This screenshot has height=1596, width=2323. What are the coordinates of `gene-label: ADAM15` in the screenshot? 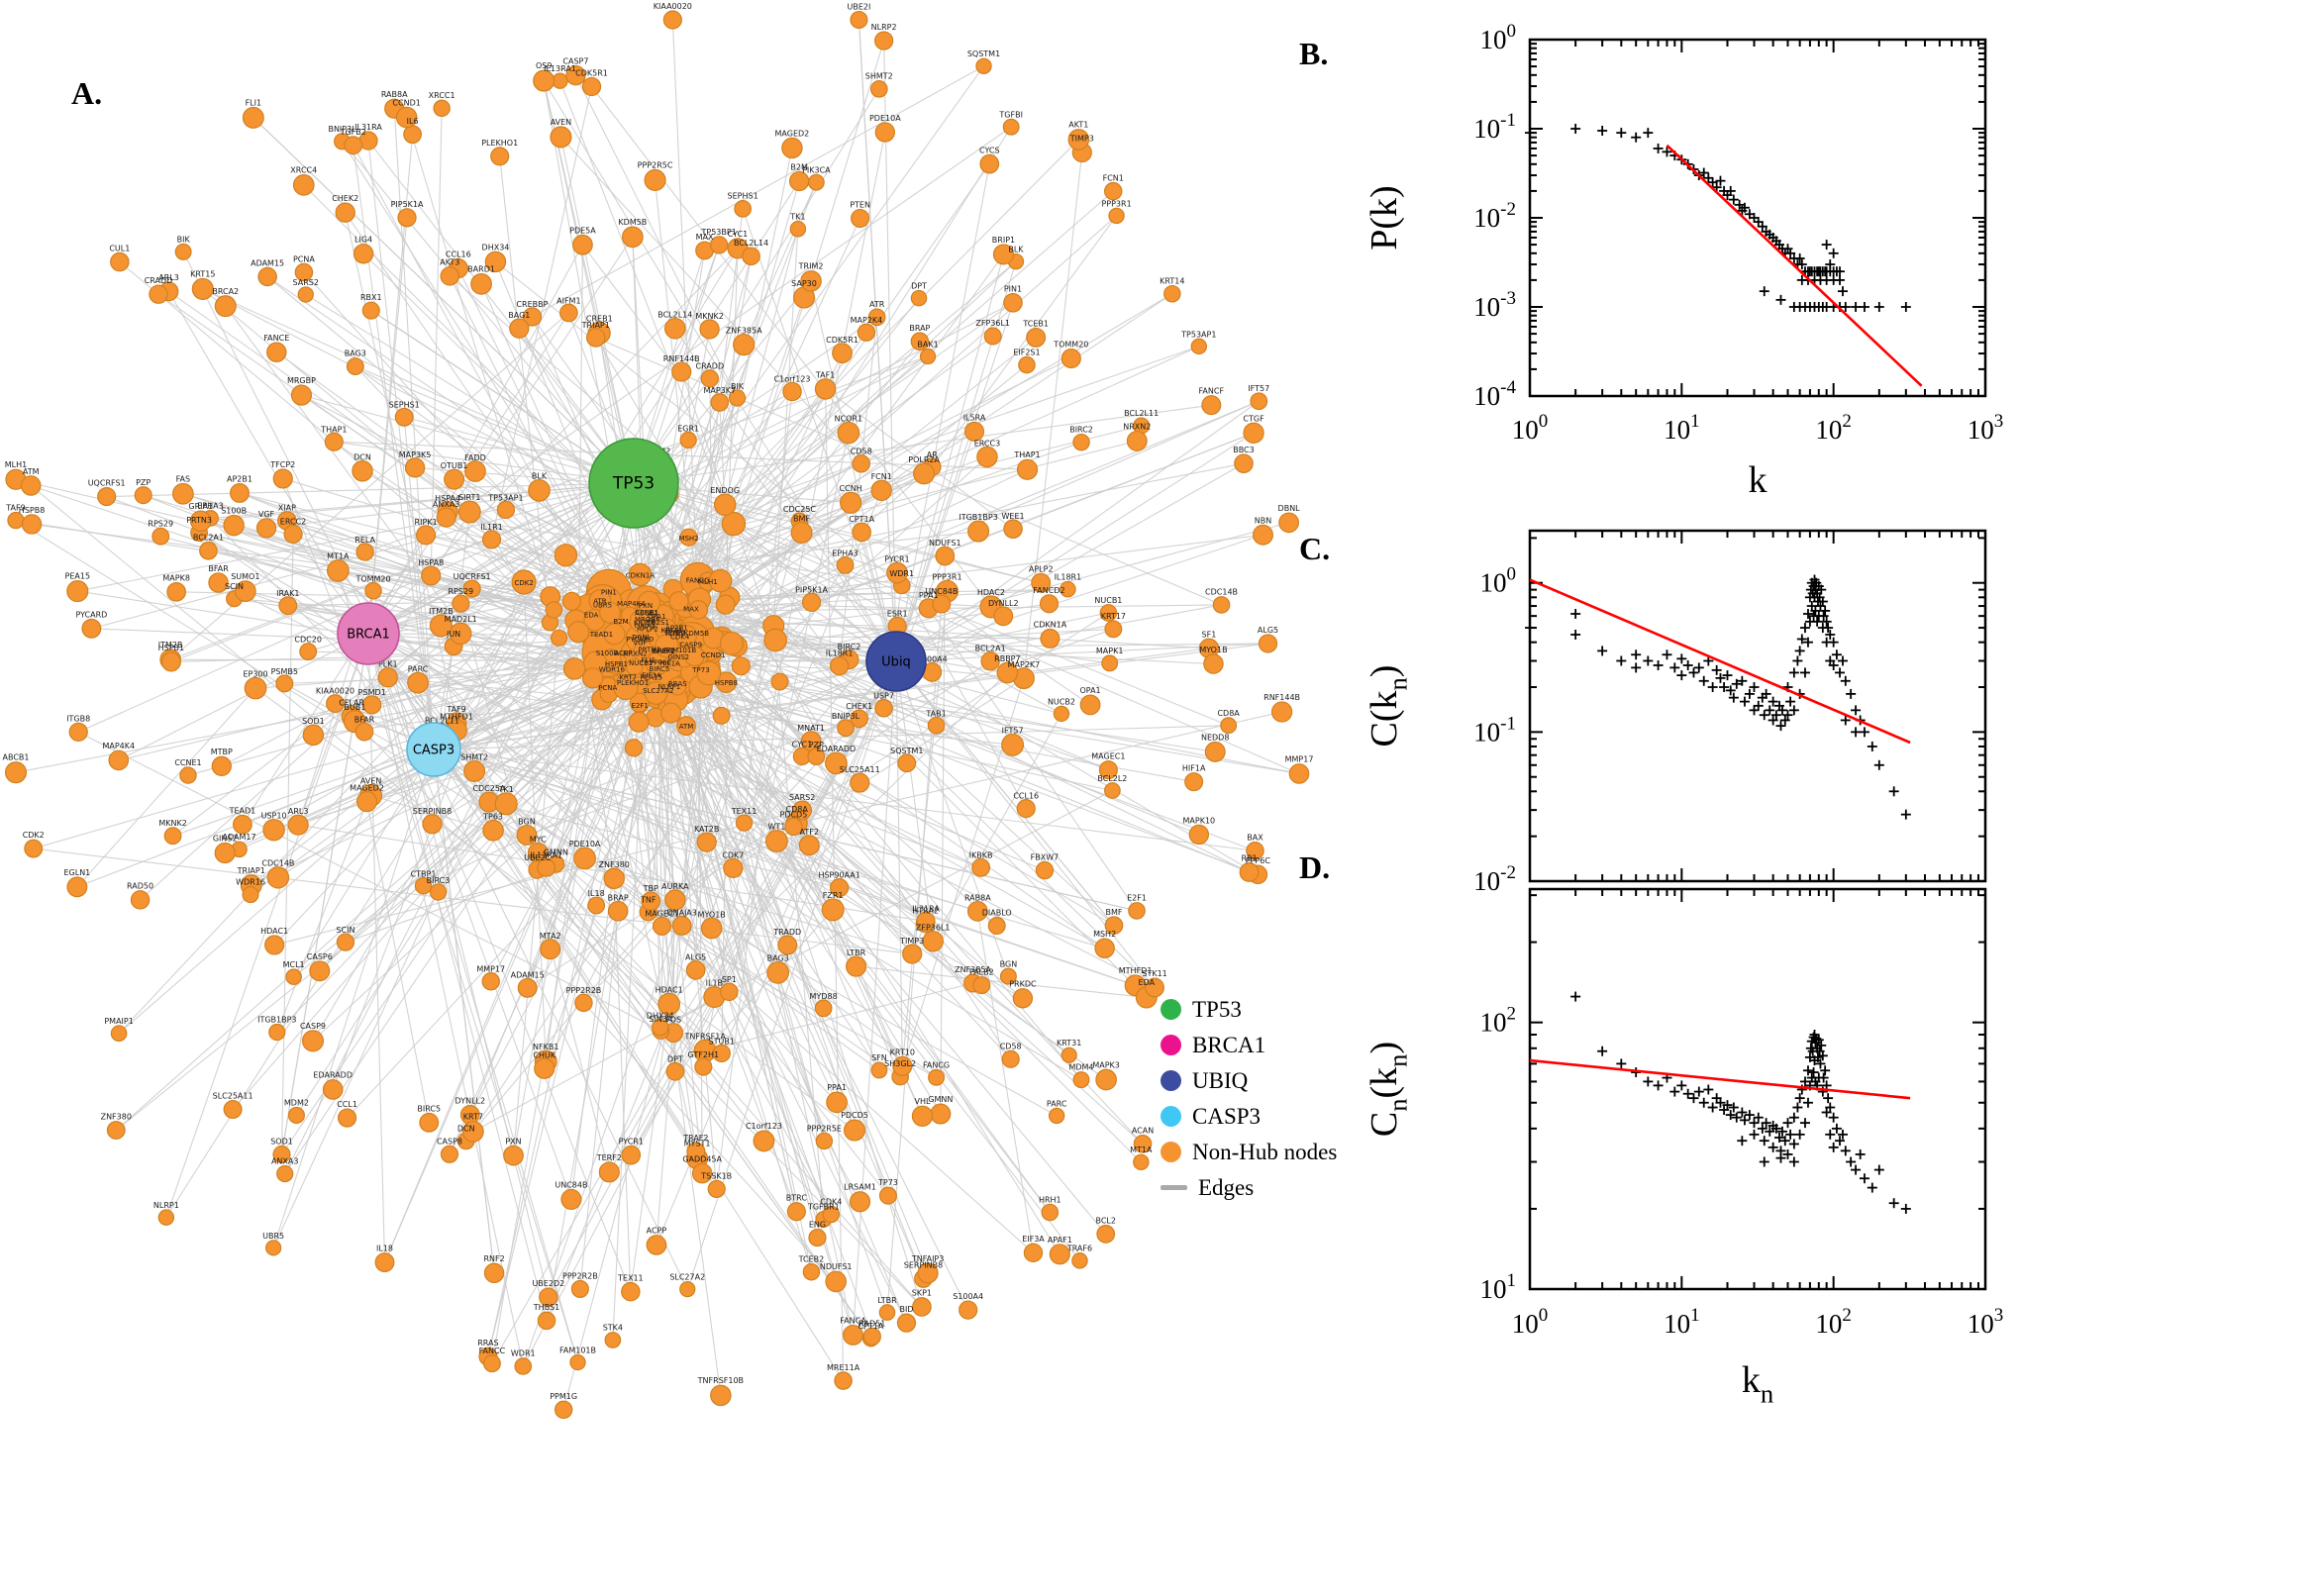 It's located at (268, 262).